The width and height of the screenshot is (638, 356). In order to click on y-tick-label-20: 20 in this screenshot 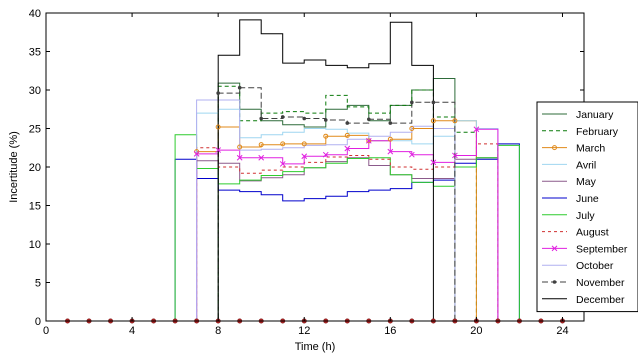, I will do `click(35, 168)`.